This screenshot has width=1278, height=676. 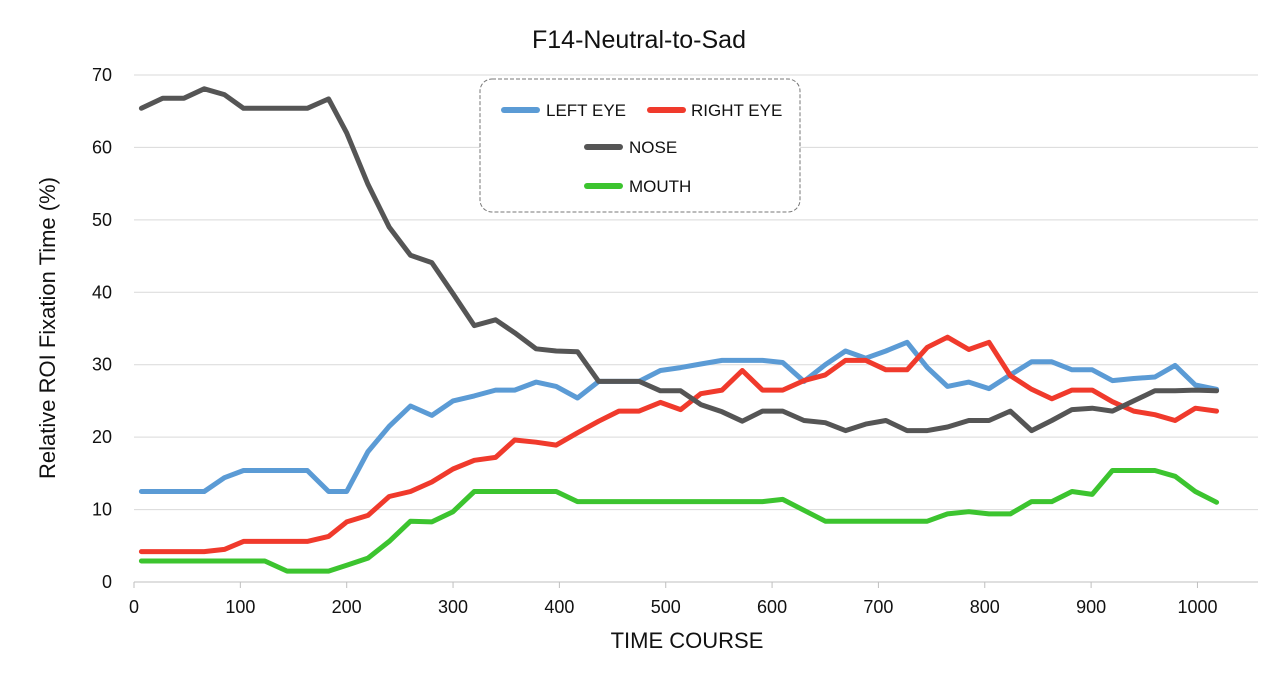 I want to click on y-tick-label: 20, so click(x=102, y=437).